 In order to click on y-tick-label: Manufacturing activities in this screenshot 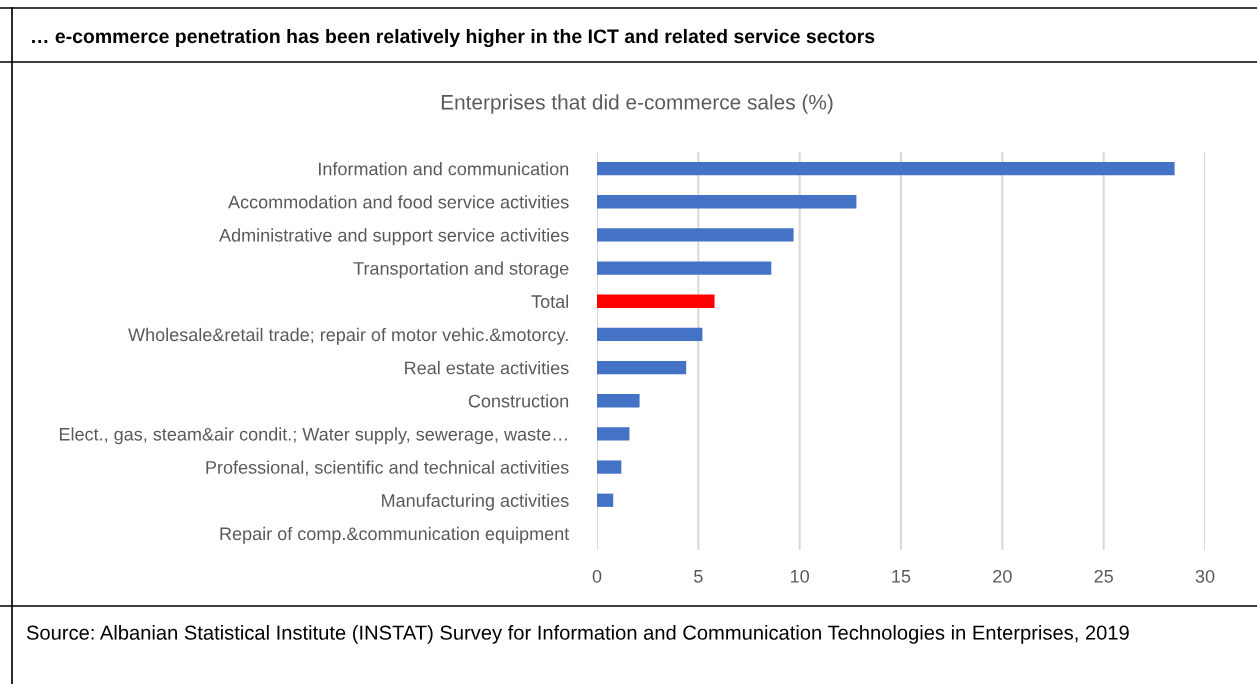, I will do `click(475, 502)`.